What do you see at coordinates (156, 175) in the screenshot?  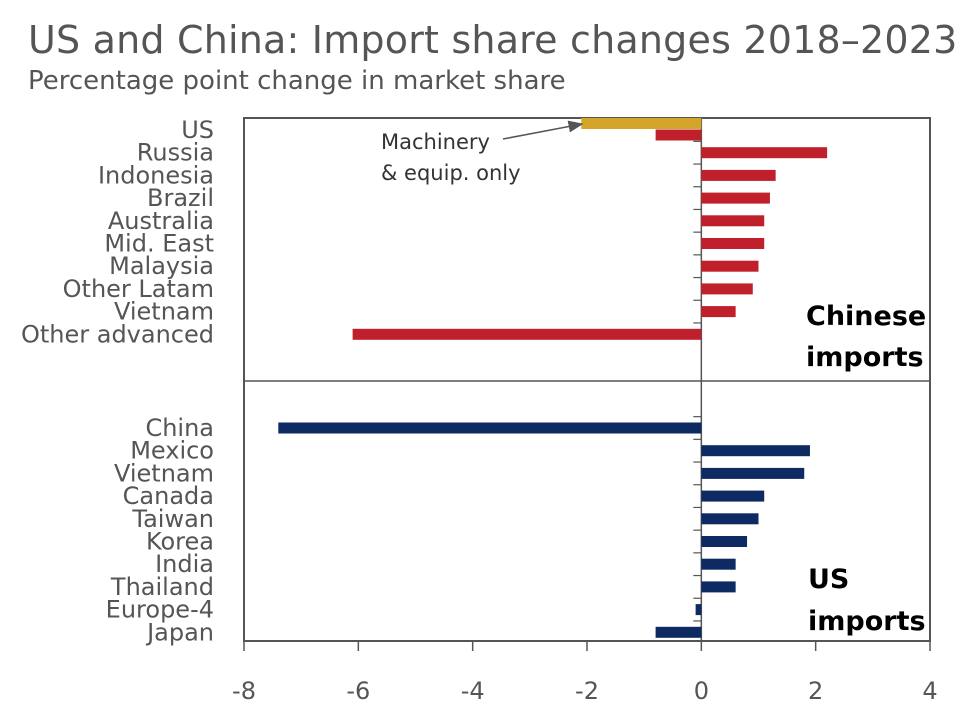 I see `category-label: Indonesia` at bounding box center [156, 175].